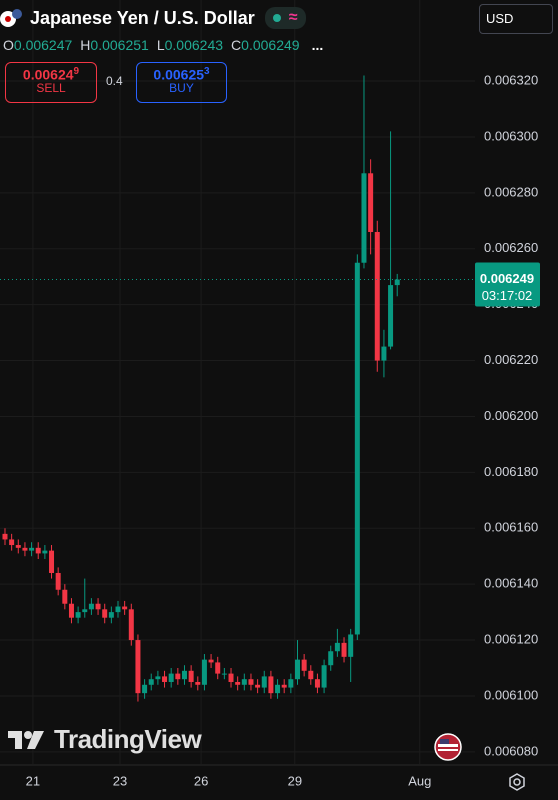  What do you see at coordinates (207, 71) in the screenshot?
I see `buy-pip: 3` at bounding box center [207, 71].